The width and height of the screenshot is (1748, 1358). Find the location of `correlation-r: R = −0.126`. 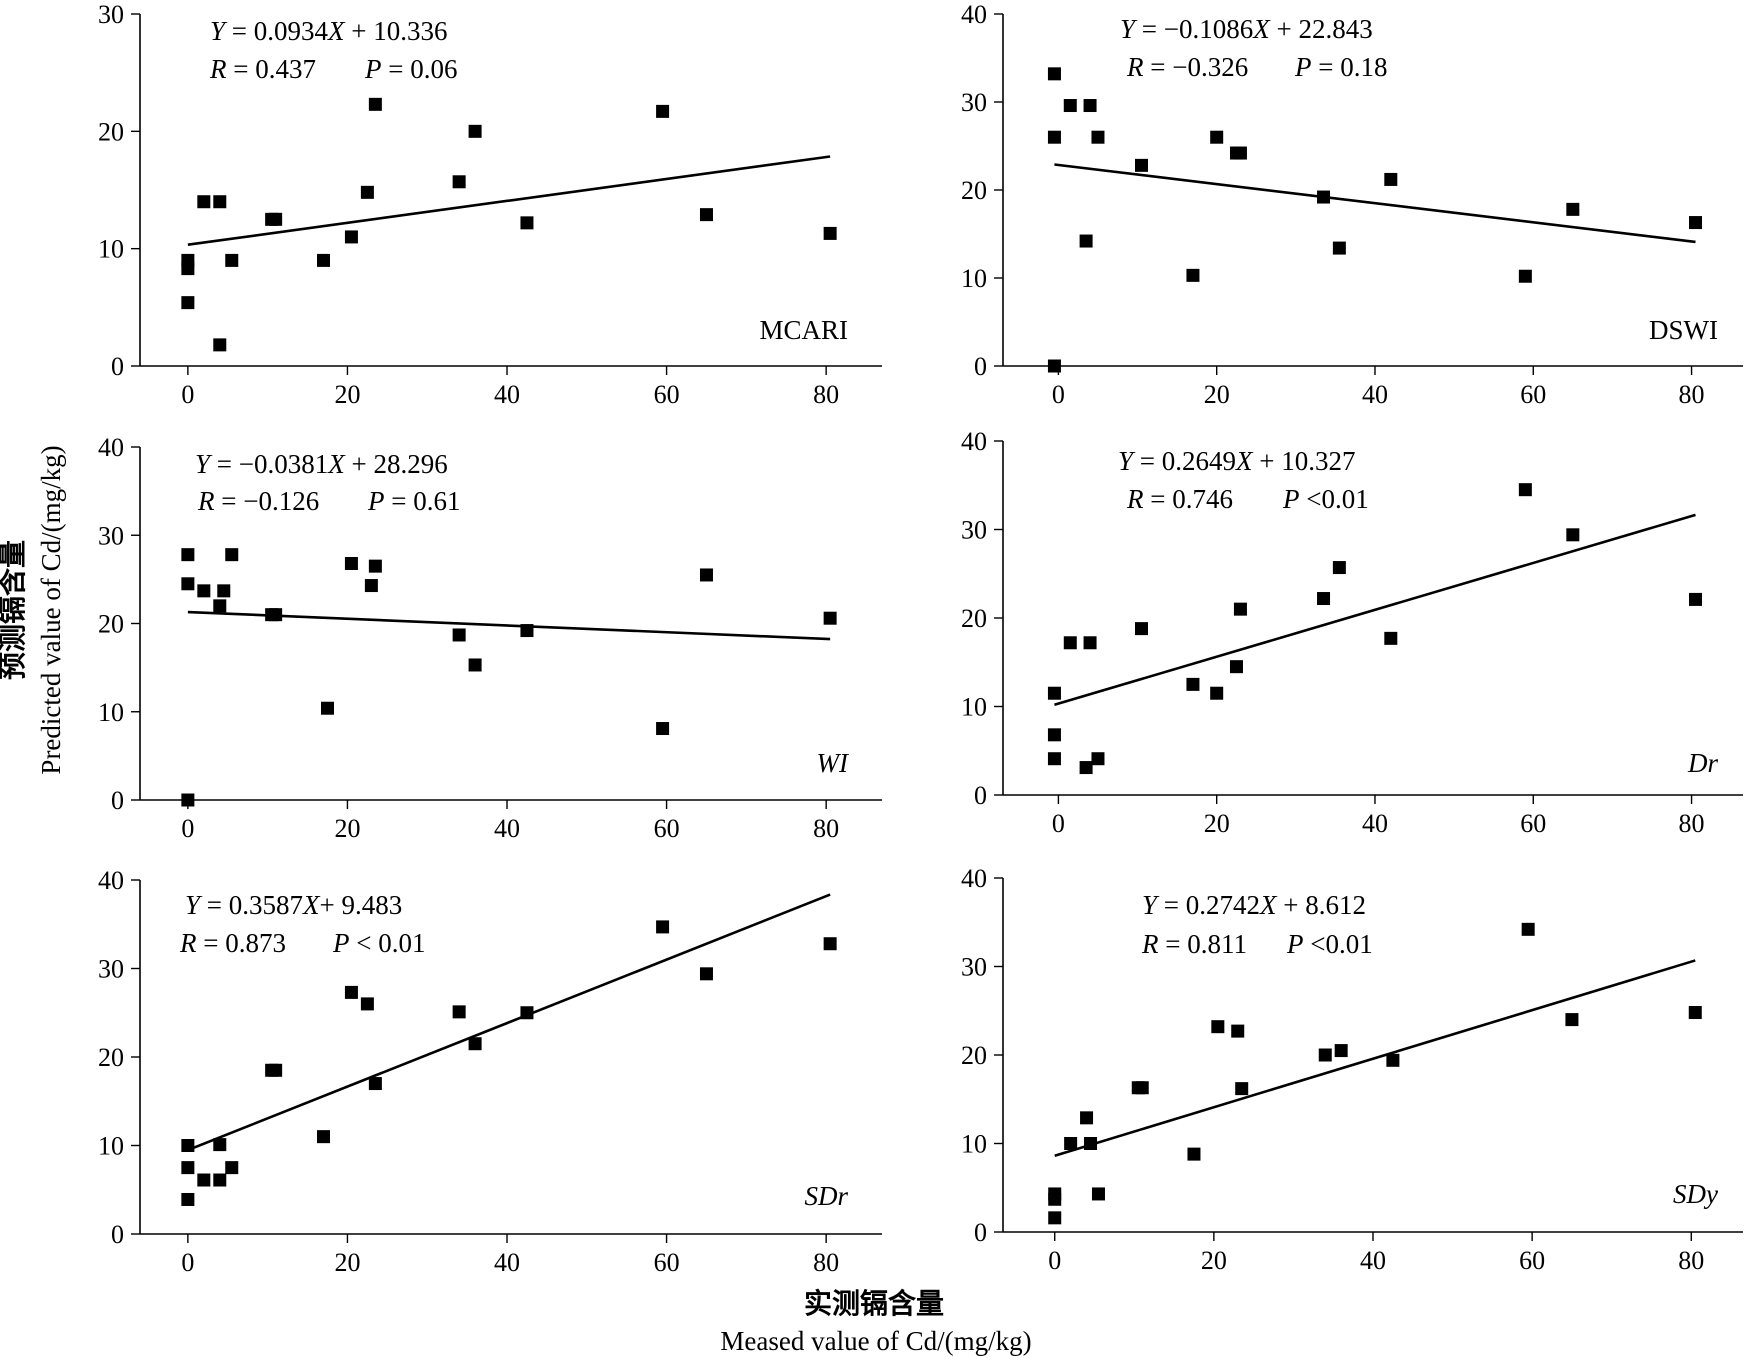

correlation-r: R = −0.126 is located at coordinates (258, 501).